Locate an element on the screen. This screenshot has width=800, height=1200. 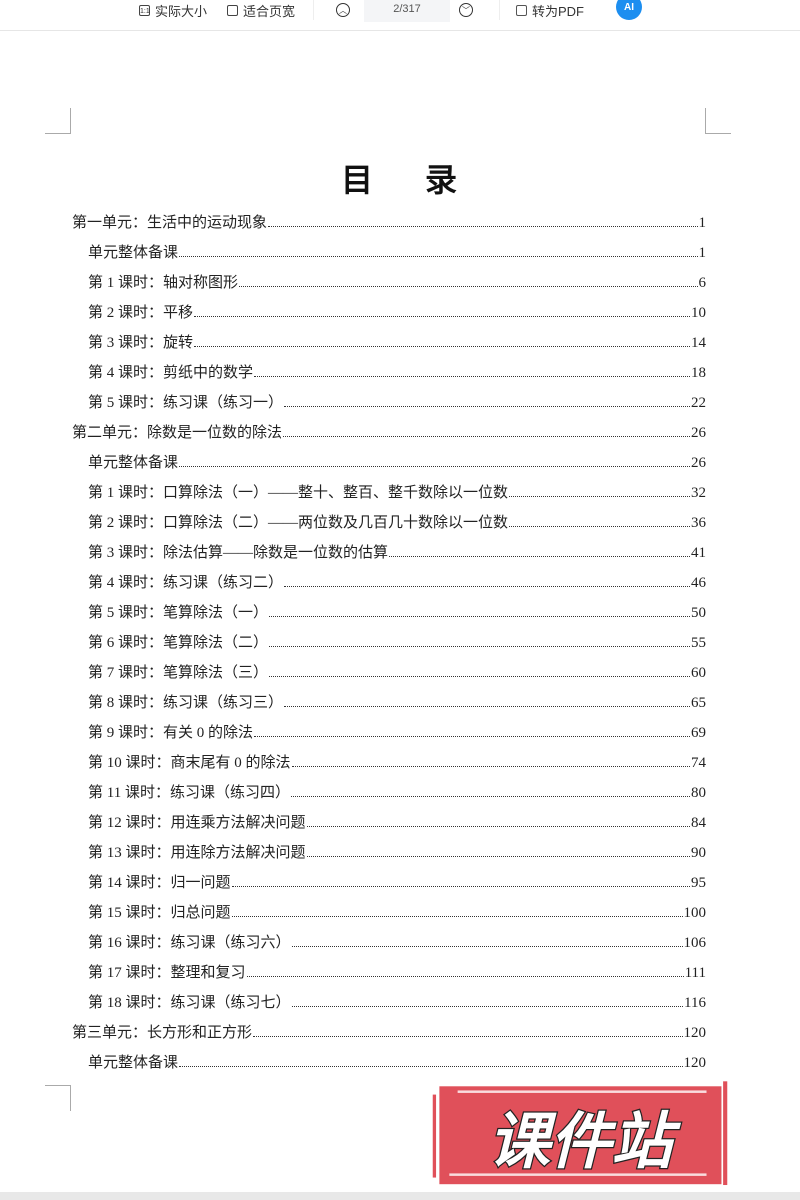
toc-entry: 第 16 课时：练习课（练习六） 106 is located at coordinates (389, 937).